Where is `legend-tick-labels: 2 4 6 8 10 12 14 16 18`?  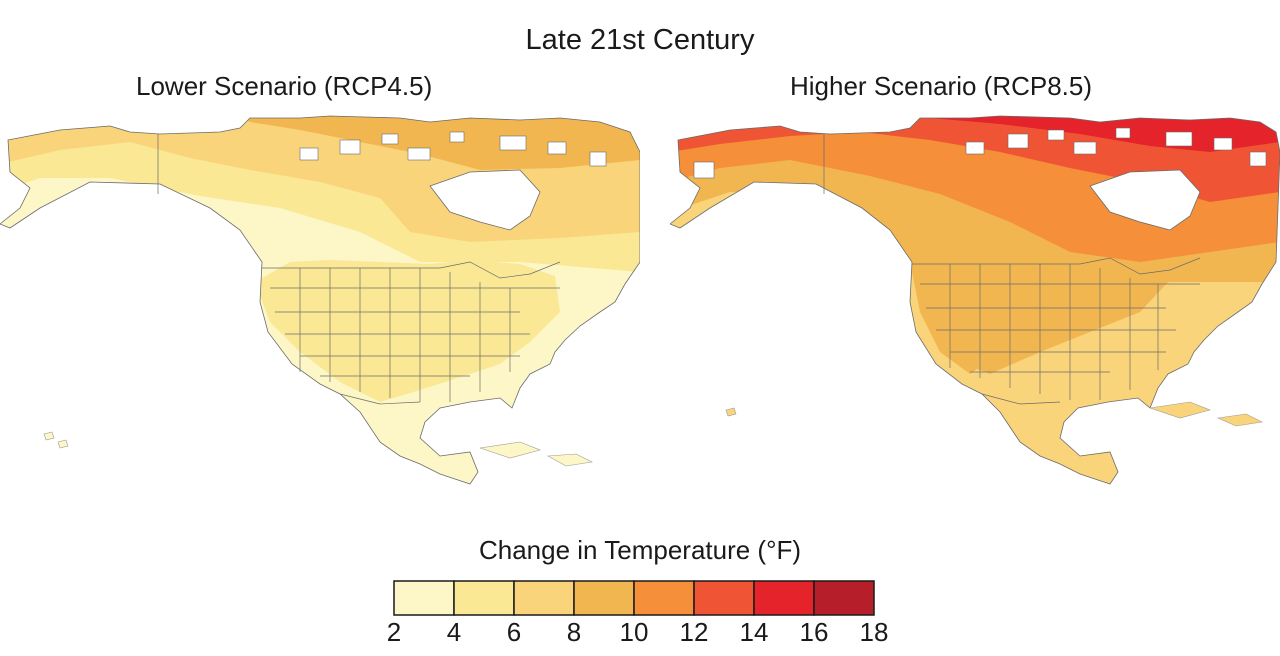 legend-tick-labels: 2 4 6 8 10 12 14 16 18 is located at coordinates (640, 632).